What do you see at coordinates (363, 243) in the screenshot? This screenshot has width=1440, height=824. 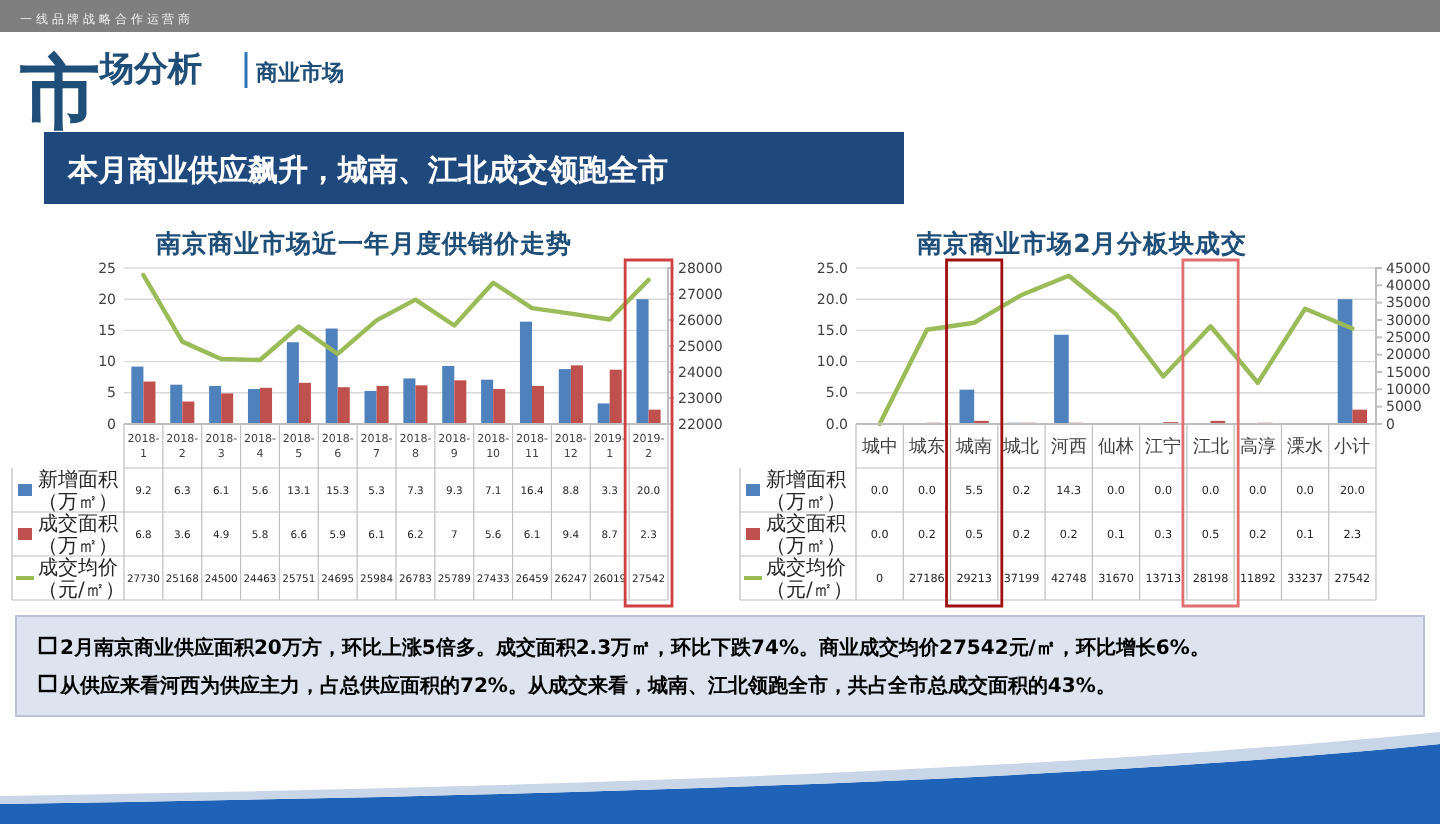 I see `chart-title: 南京商业市场近一年月度供销价走势` at bounding box center [363, 243].